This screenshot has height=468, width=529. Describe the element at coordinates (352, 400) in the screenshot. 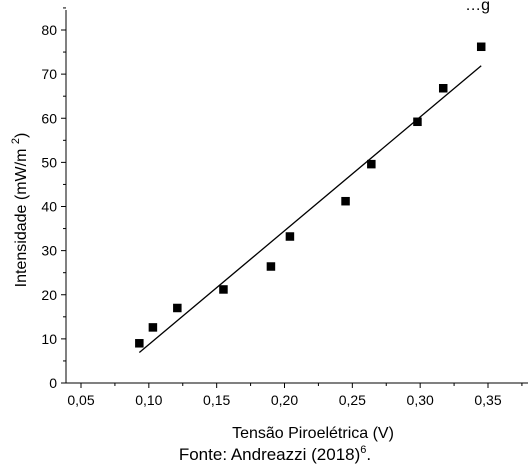

I see `x-tick-label: 0,25` at that location.